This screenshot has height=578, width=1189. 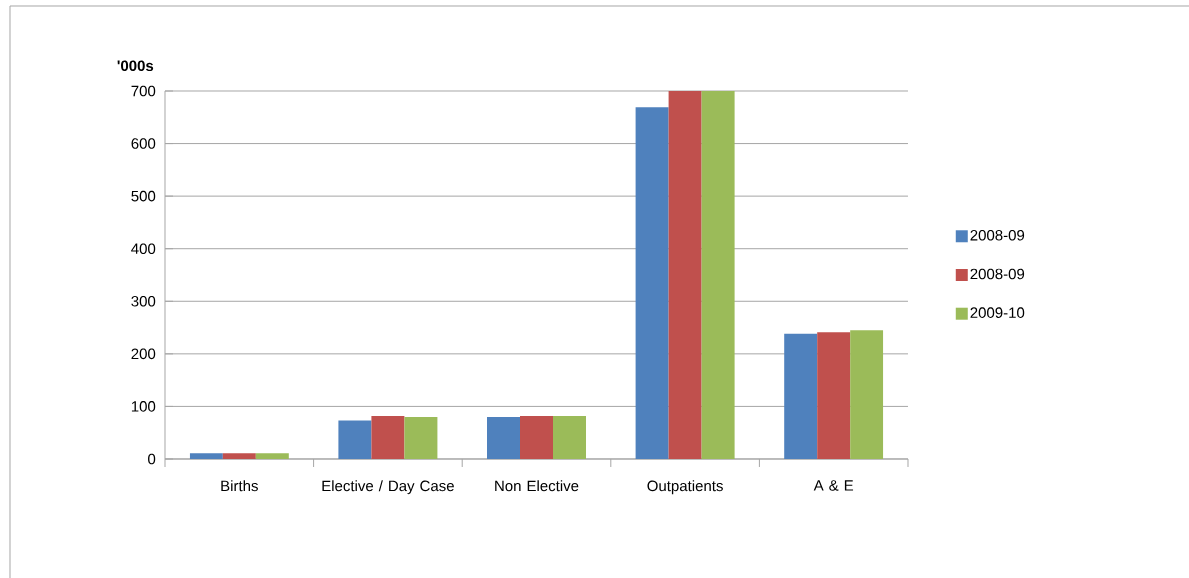 What do you see at coordinates (143, 406) in the screenshot?
I see `y-tick-label: 100` at bounding box center [143, 406].